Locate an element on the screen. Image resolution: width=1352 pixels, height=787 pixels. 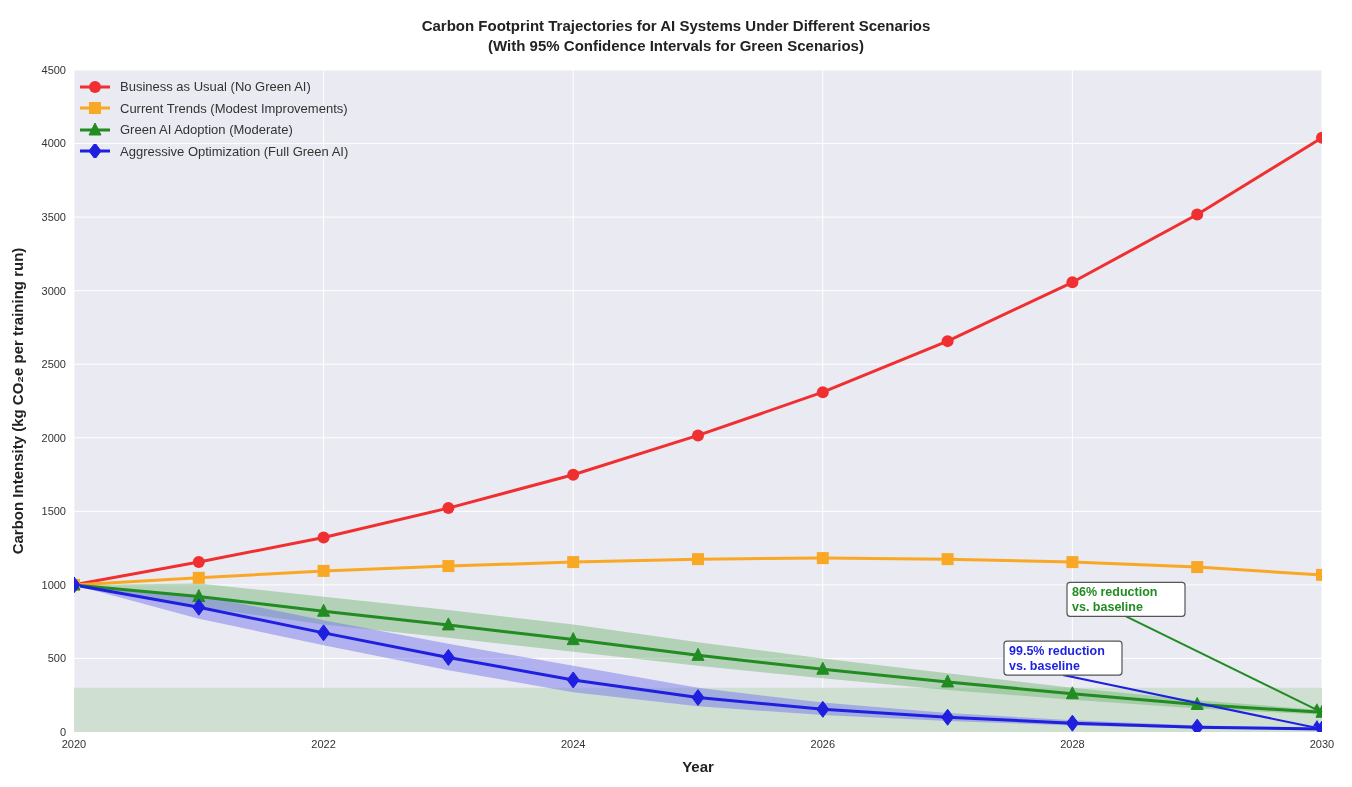
y-tick-label: 3500 is located at coordinates (53, 217).